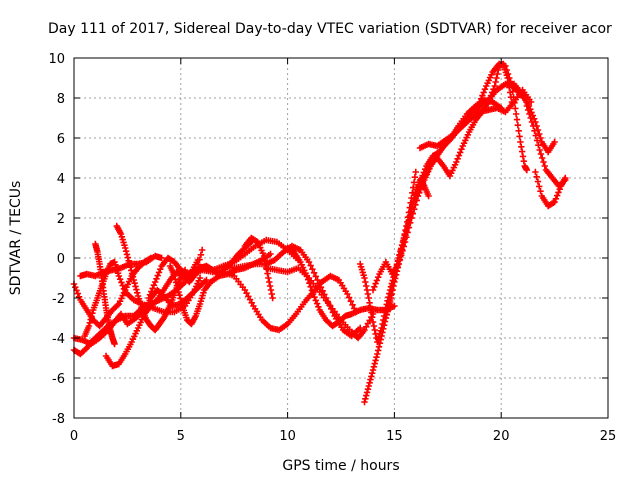 Image resolution: width=640 pixels, height=480 pixels. Describe the element at coordinates (58, 299) in the screenshot. I see `y-tick-label: -2` at that location.